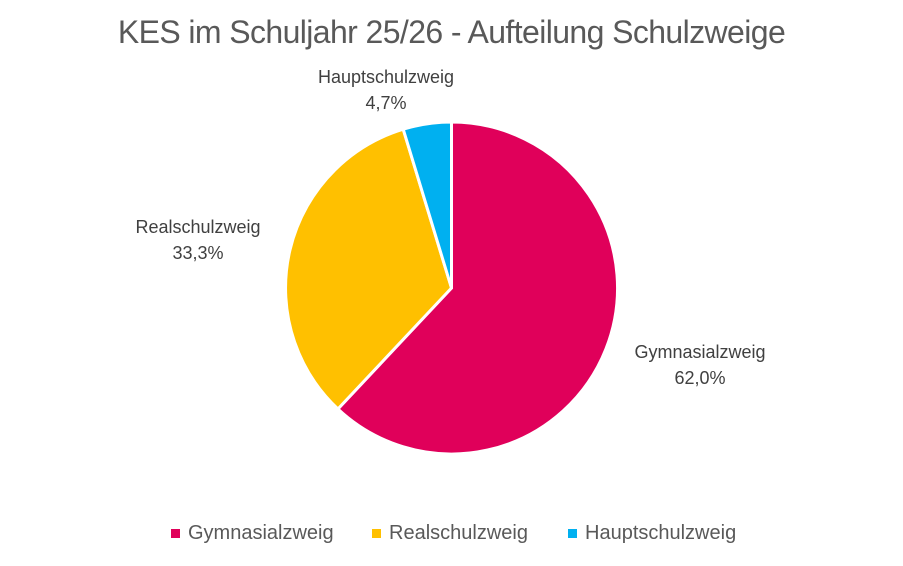 This screenshot has height=566, width=903. What do you see at coordinates (198, 240) in the screenshot?
I see `data-label-realschulzweig: Realschulzweig 33,3%` at bounding box center [198, 240].